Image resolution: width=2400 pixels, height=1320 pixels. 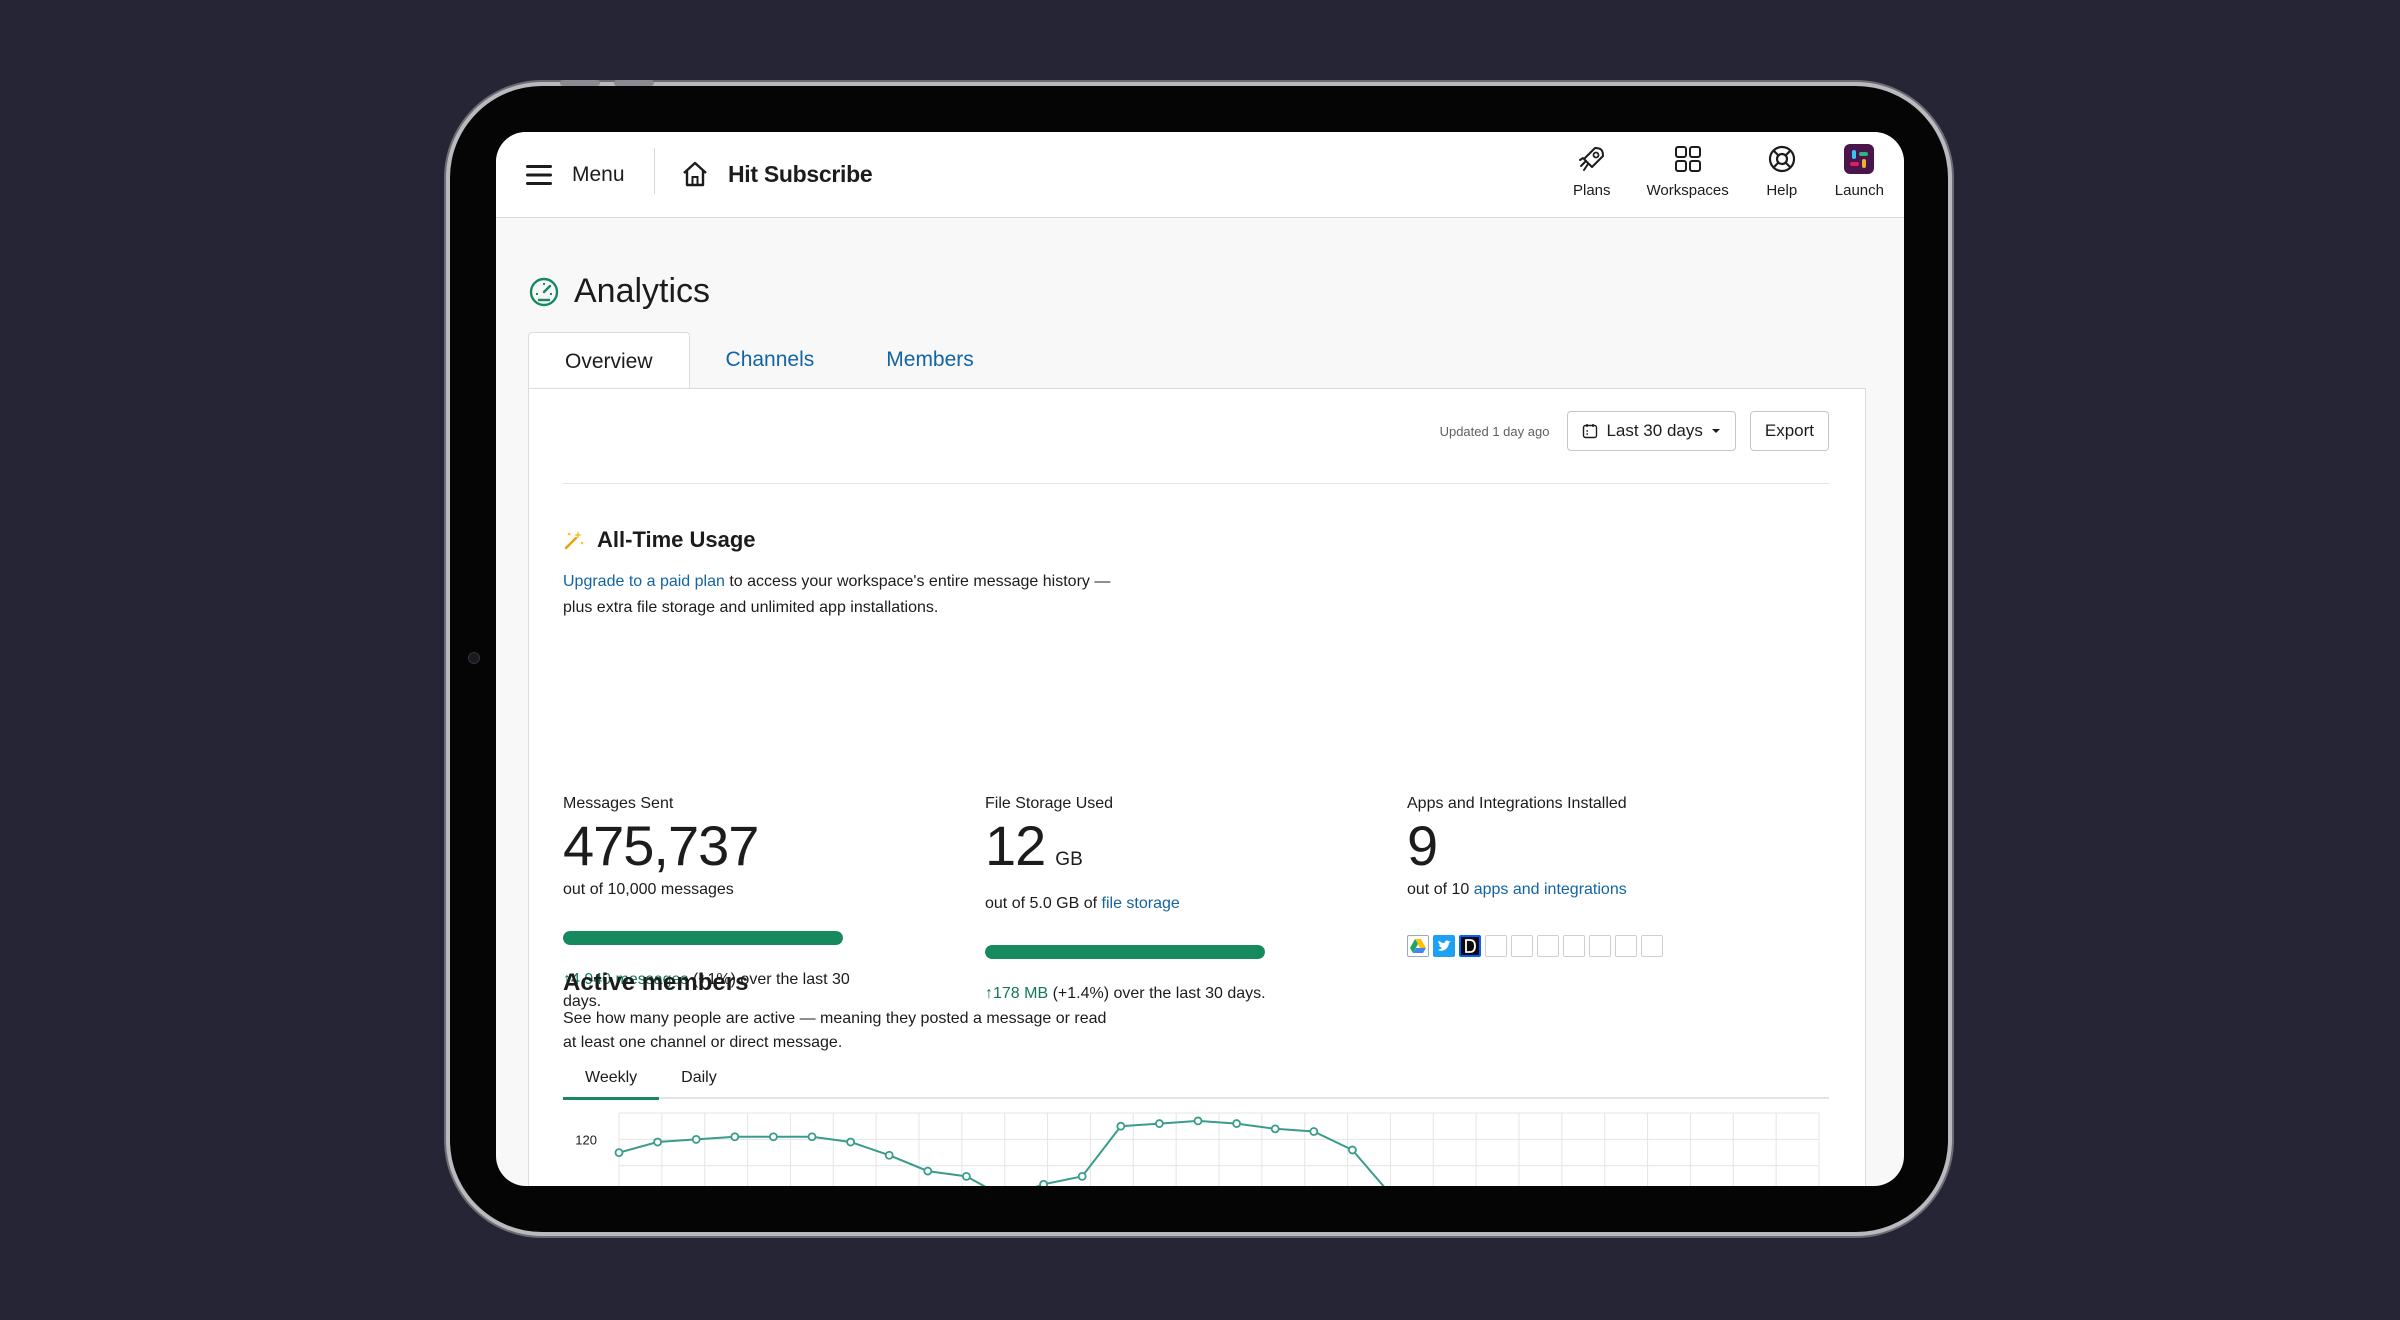 What do you see at coordinates (544, 291) in the screenshot?
I see `speedometer-icon` at bounding box center [544, 291].